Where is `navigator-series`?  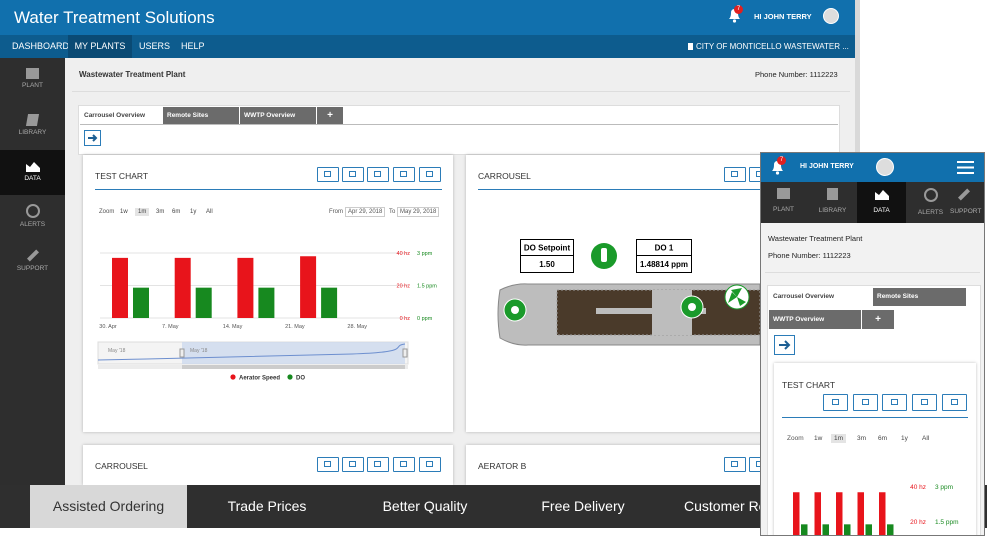
navigator-series is located at coordinates (251, 352).